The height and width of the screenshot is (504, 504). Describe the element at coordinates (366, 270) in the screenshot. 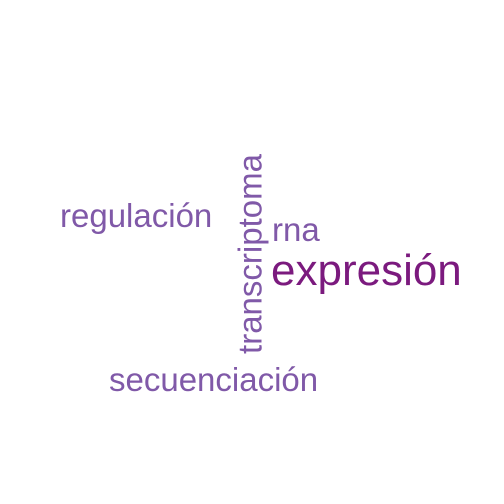

I see `word-expresion: expresión` at that location.